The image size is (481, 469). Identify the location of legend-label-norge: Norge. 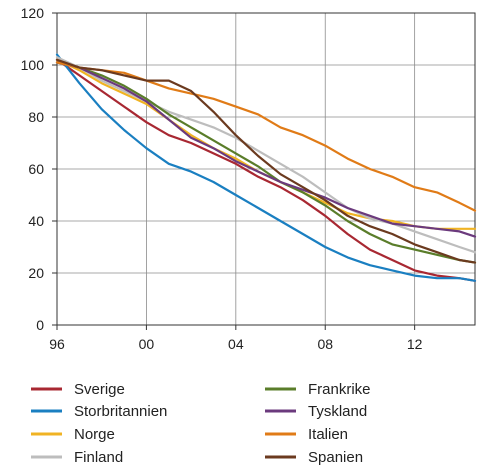
(94, 434).